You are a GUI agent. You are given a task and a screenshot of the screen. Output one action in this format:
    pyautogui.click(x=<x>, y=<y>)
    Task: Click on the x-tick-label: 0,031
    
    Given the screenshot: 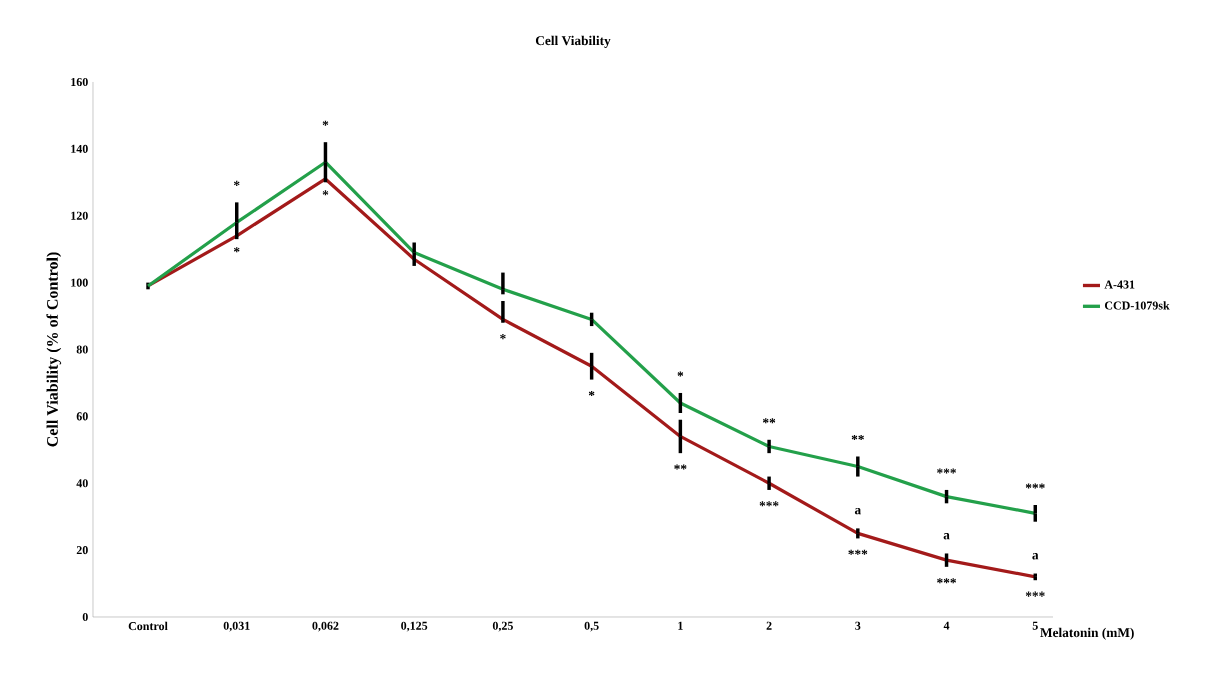 What is the action you would take?
    pyautogui.click(x=236, y=626)
    